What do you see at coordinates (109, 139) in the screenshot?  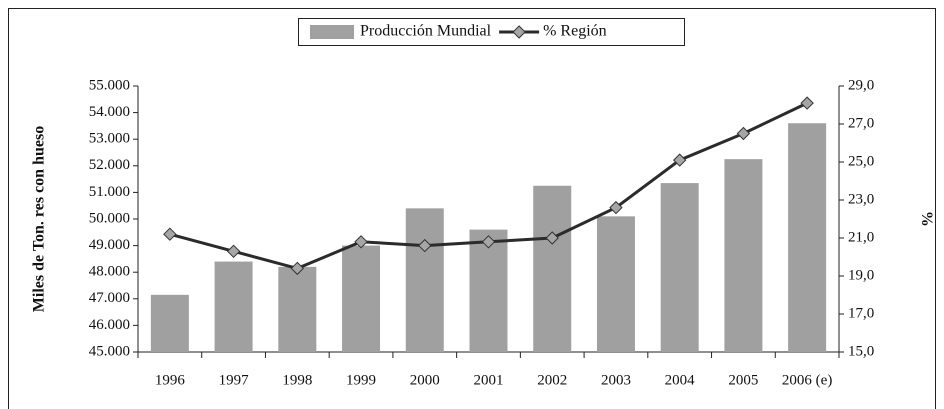 I see `y-tick-label: 53.000` at bounding box center [109, 139].